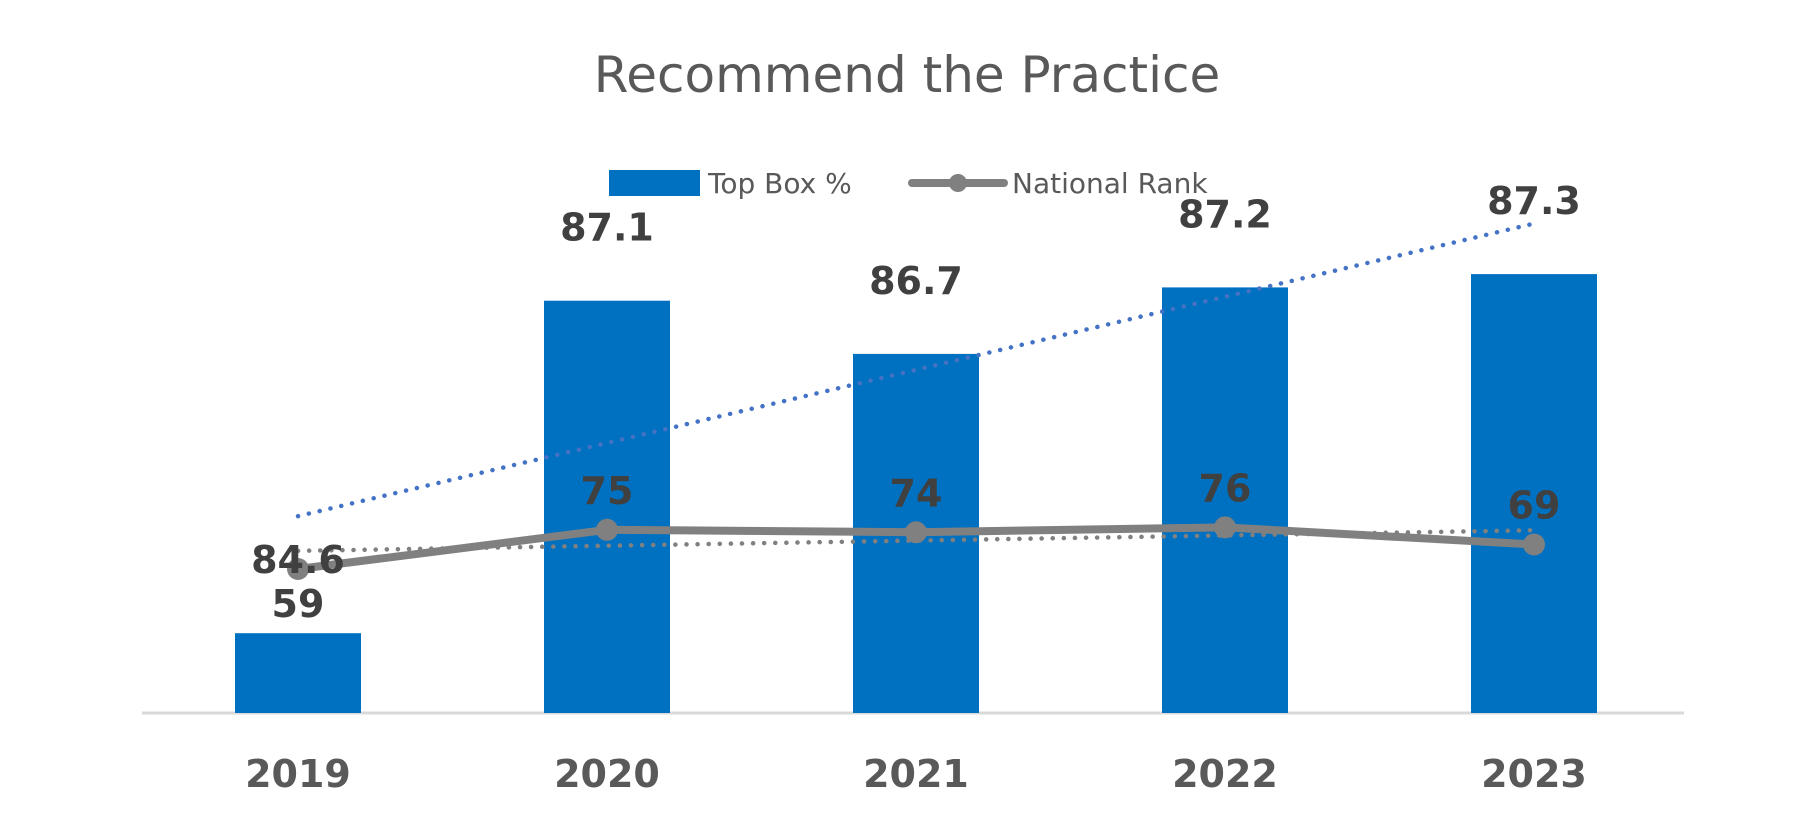 Image resolution: width=1815 pixels, height=825 pixels. What do you see at coordinates (908, 183) in the screenshot?
I see `legend: Top Box % National Rank` at bounding box center [908, 183].